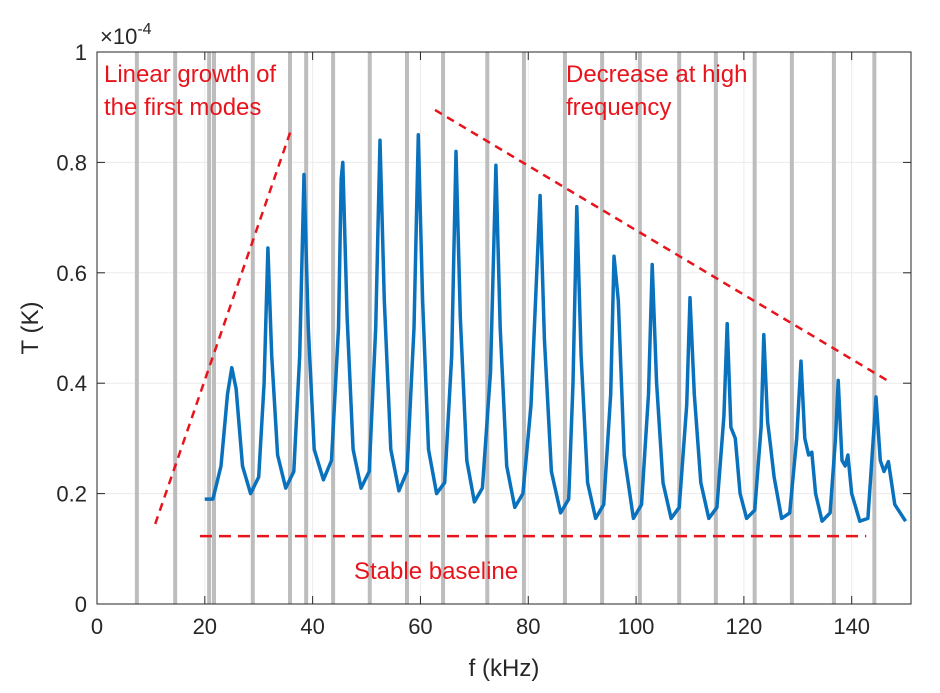  What do you see at coordinates (420, 626) in the screenshot?
I see `x-tick-label: 60` at bounding box center [420, 626].